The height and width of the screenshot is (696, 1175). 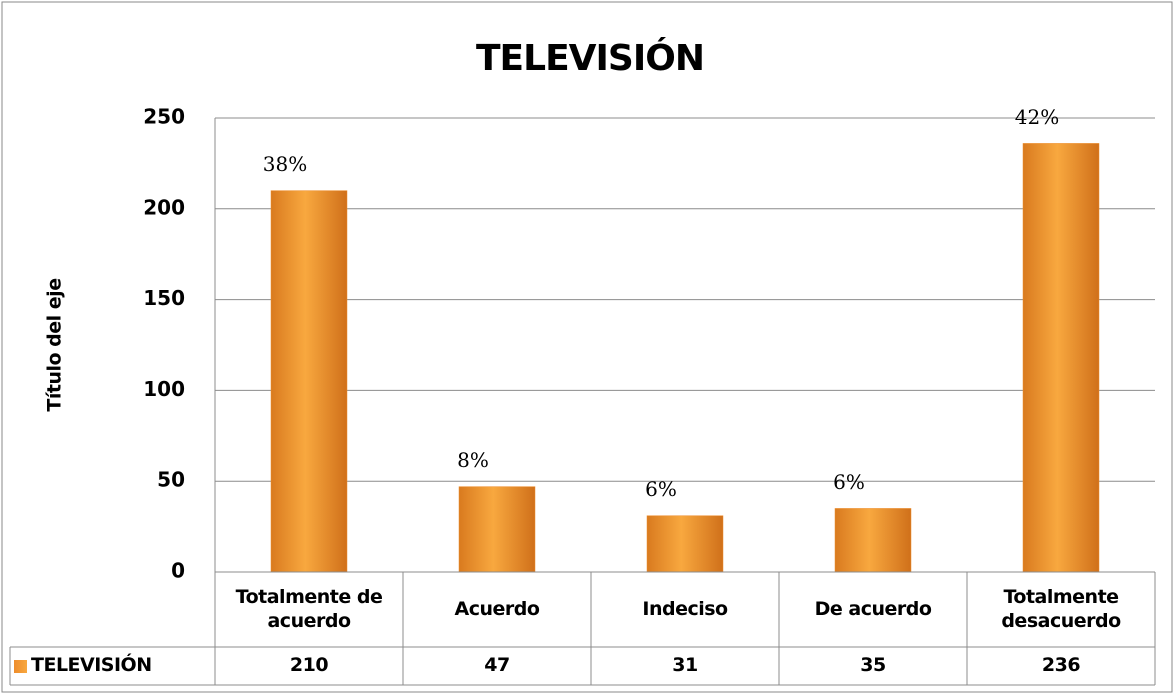 What do you see at coordinates (590, 58) in the screenshot?
I see `chart-title: TELEVISIÓN` at bounding box center [590, 58].